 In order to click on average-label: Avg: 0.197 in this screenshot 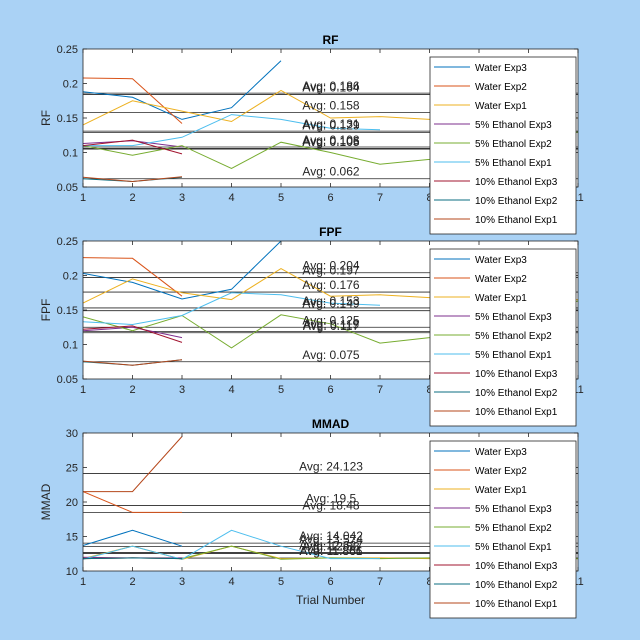, I will do `click(330, 271)`.